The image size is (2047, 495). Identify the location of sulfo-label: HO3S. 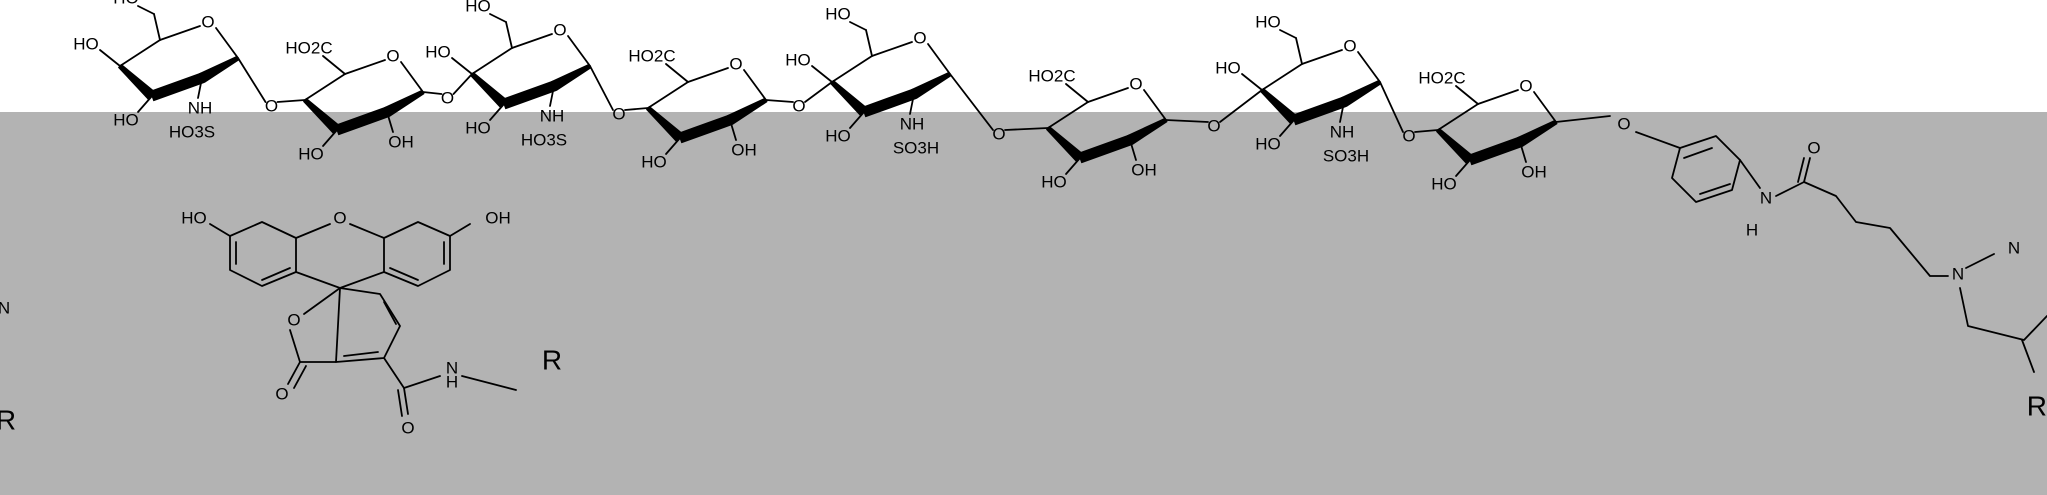
(192, 132).